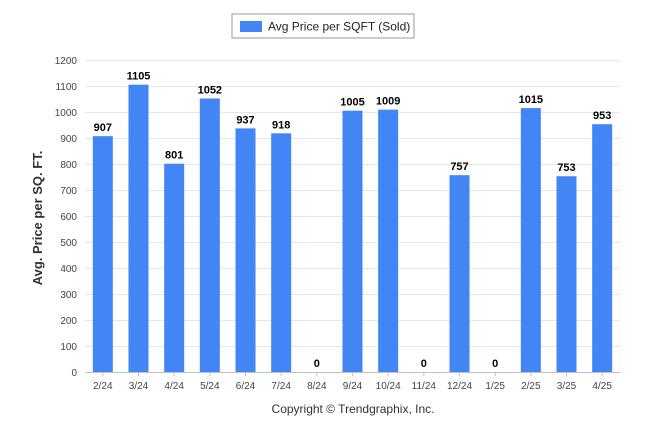 The width and height of the screenshot is (646, 434). I want to click on y-tick-label: 200, so click(68, 321).